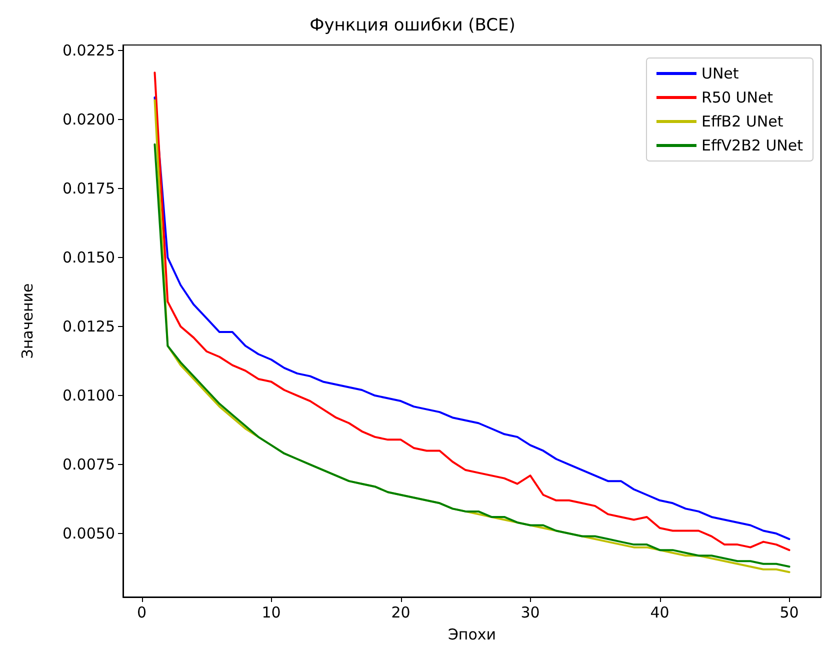 The width and height of the screenshot is (825, 658). What do you see at coordinates (88, 51) in the screenshot?
I see `y-tick-label: 0.0225` at bounding box center [88, 51].